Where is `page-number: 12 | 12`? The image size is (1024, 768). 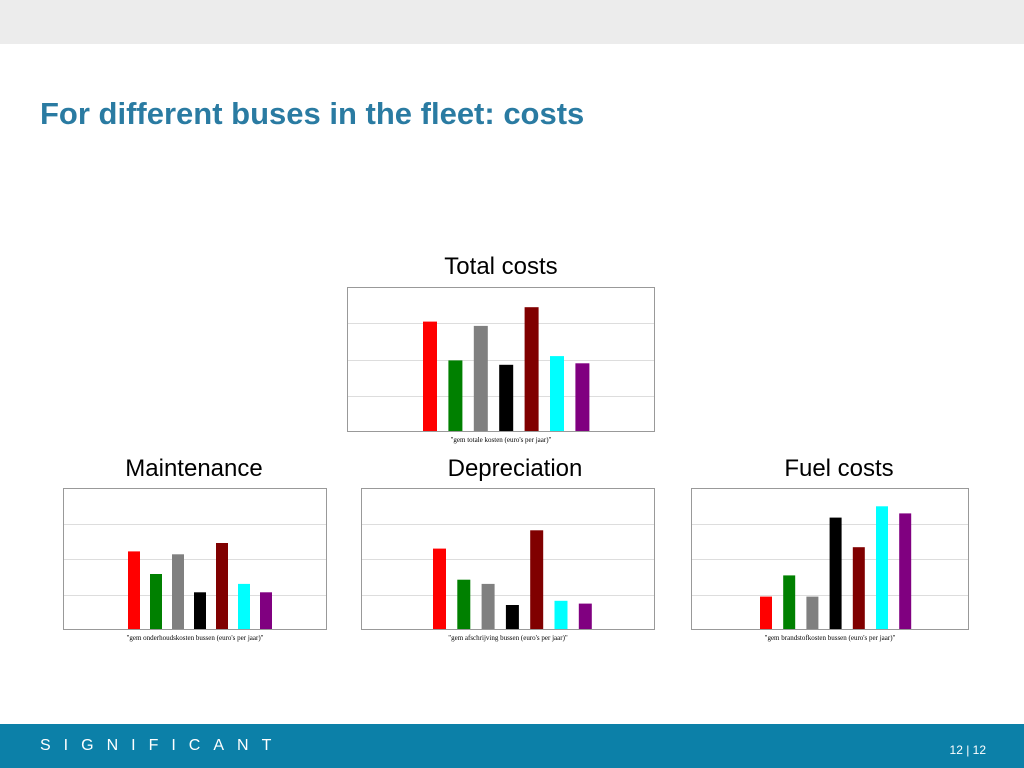
page-number: 12 | 12 is located at coordinates (967, 750).